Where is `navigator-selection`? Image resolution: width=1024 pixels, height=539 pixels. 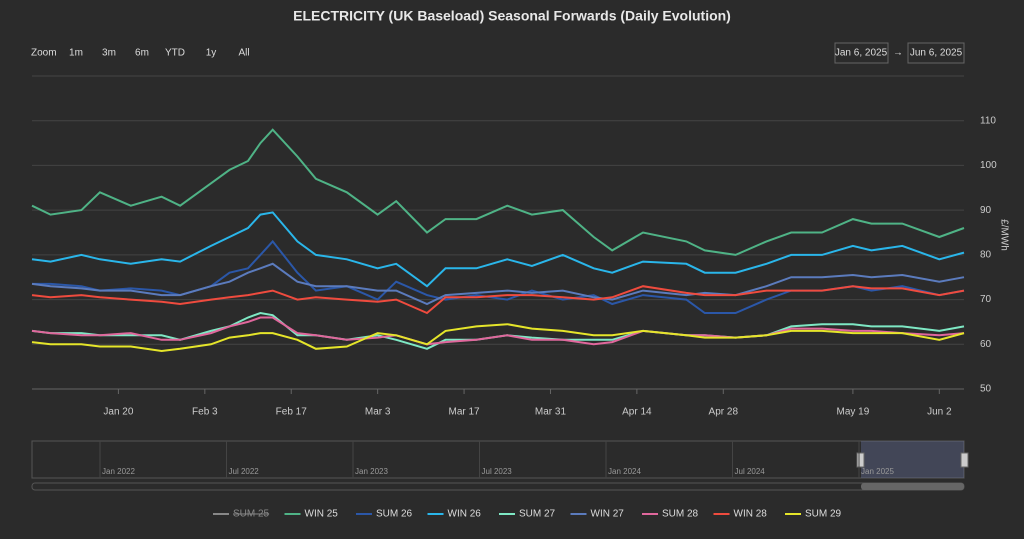
navigator-selection is located at coordinates (912, 459).